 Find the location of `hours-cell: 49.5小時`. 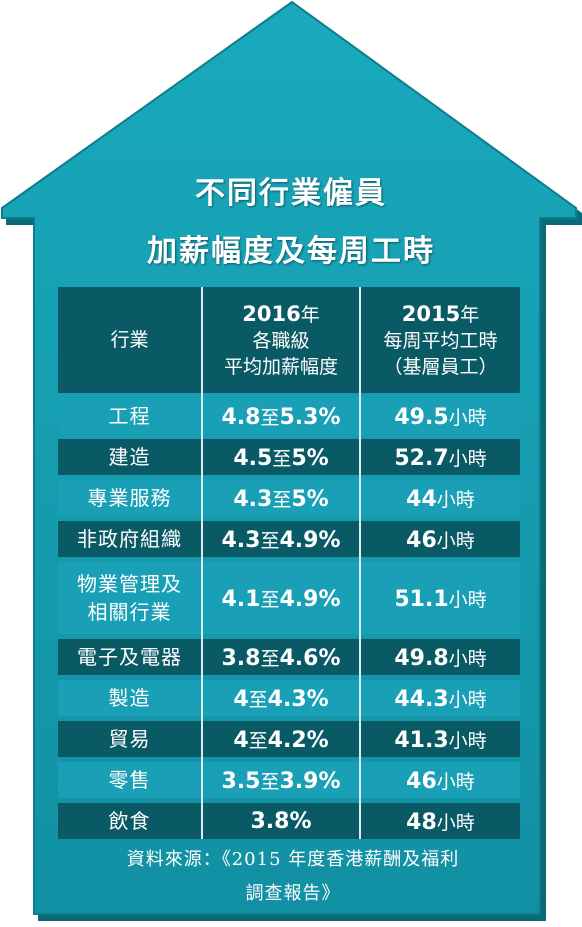

hours-cell: 49.5小時 is located at coordinates (440, 416).